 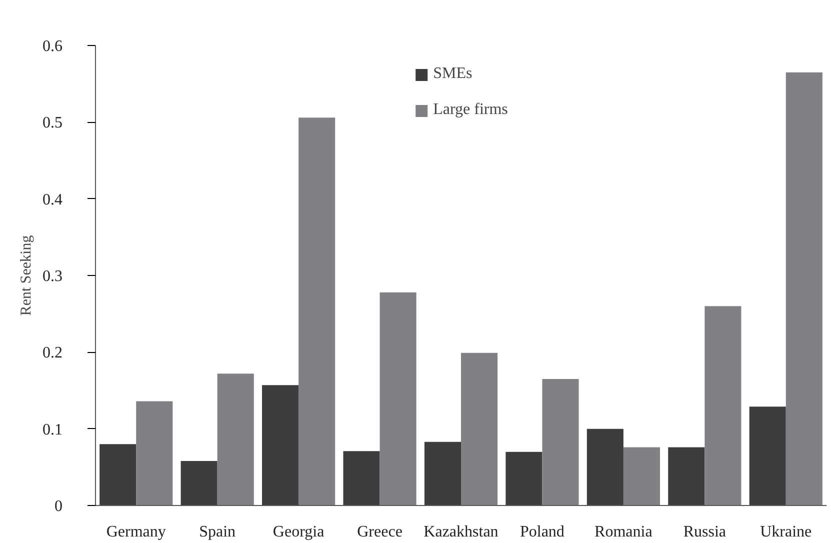 I want to click on y-tick-label: 0.4, so click(x=52, y=199).